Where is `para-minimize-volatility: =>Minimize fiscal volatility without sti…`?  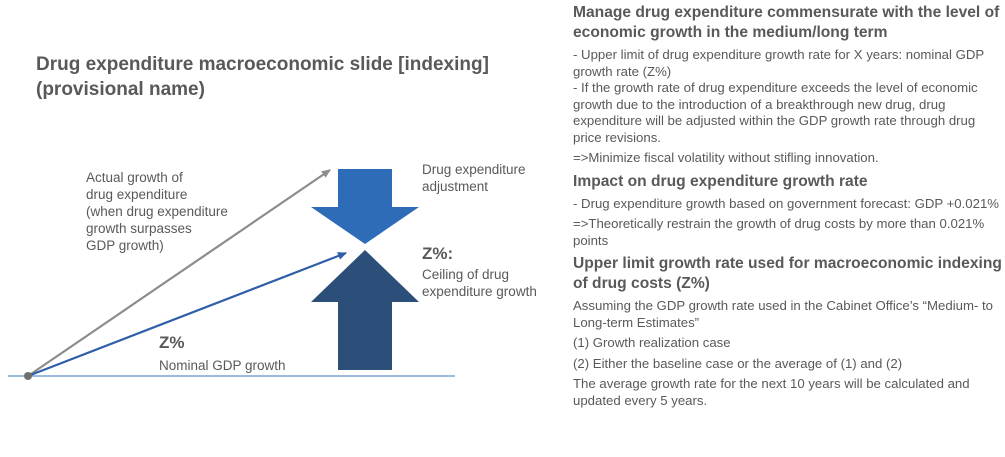 para-minimize-volatility: =>Minimize fiscal volatility without sti… is located at coordinates (726, 157).